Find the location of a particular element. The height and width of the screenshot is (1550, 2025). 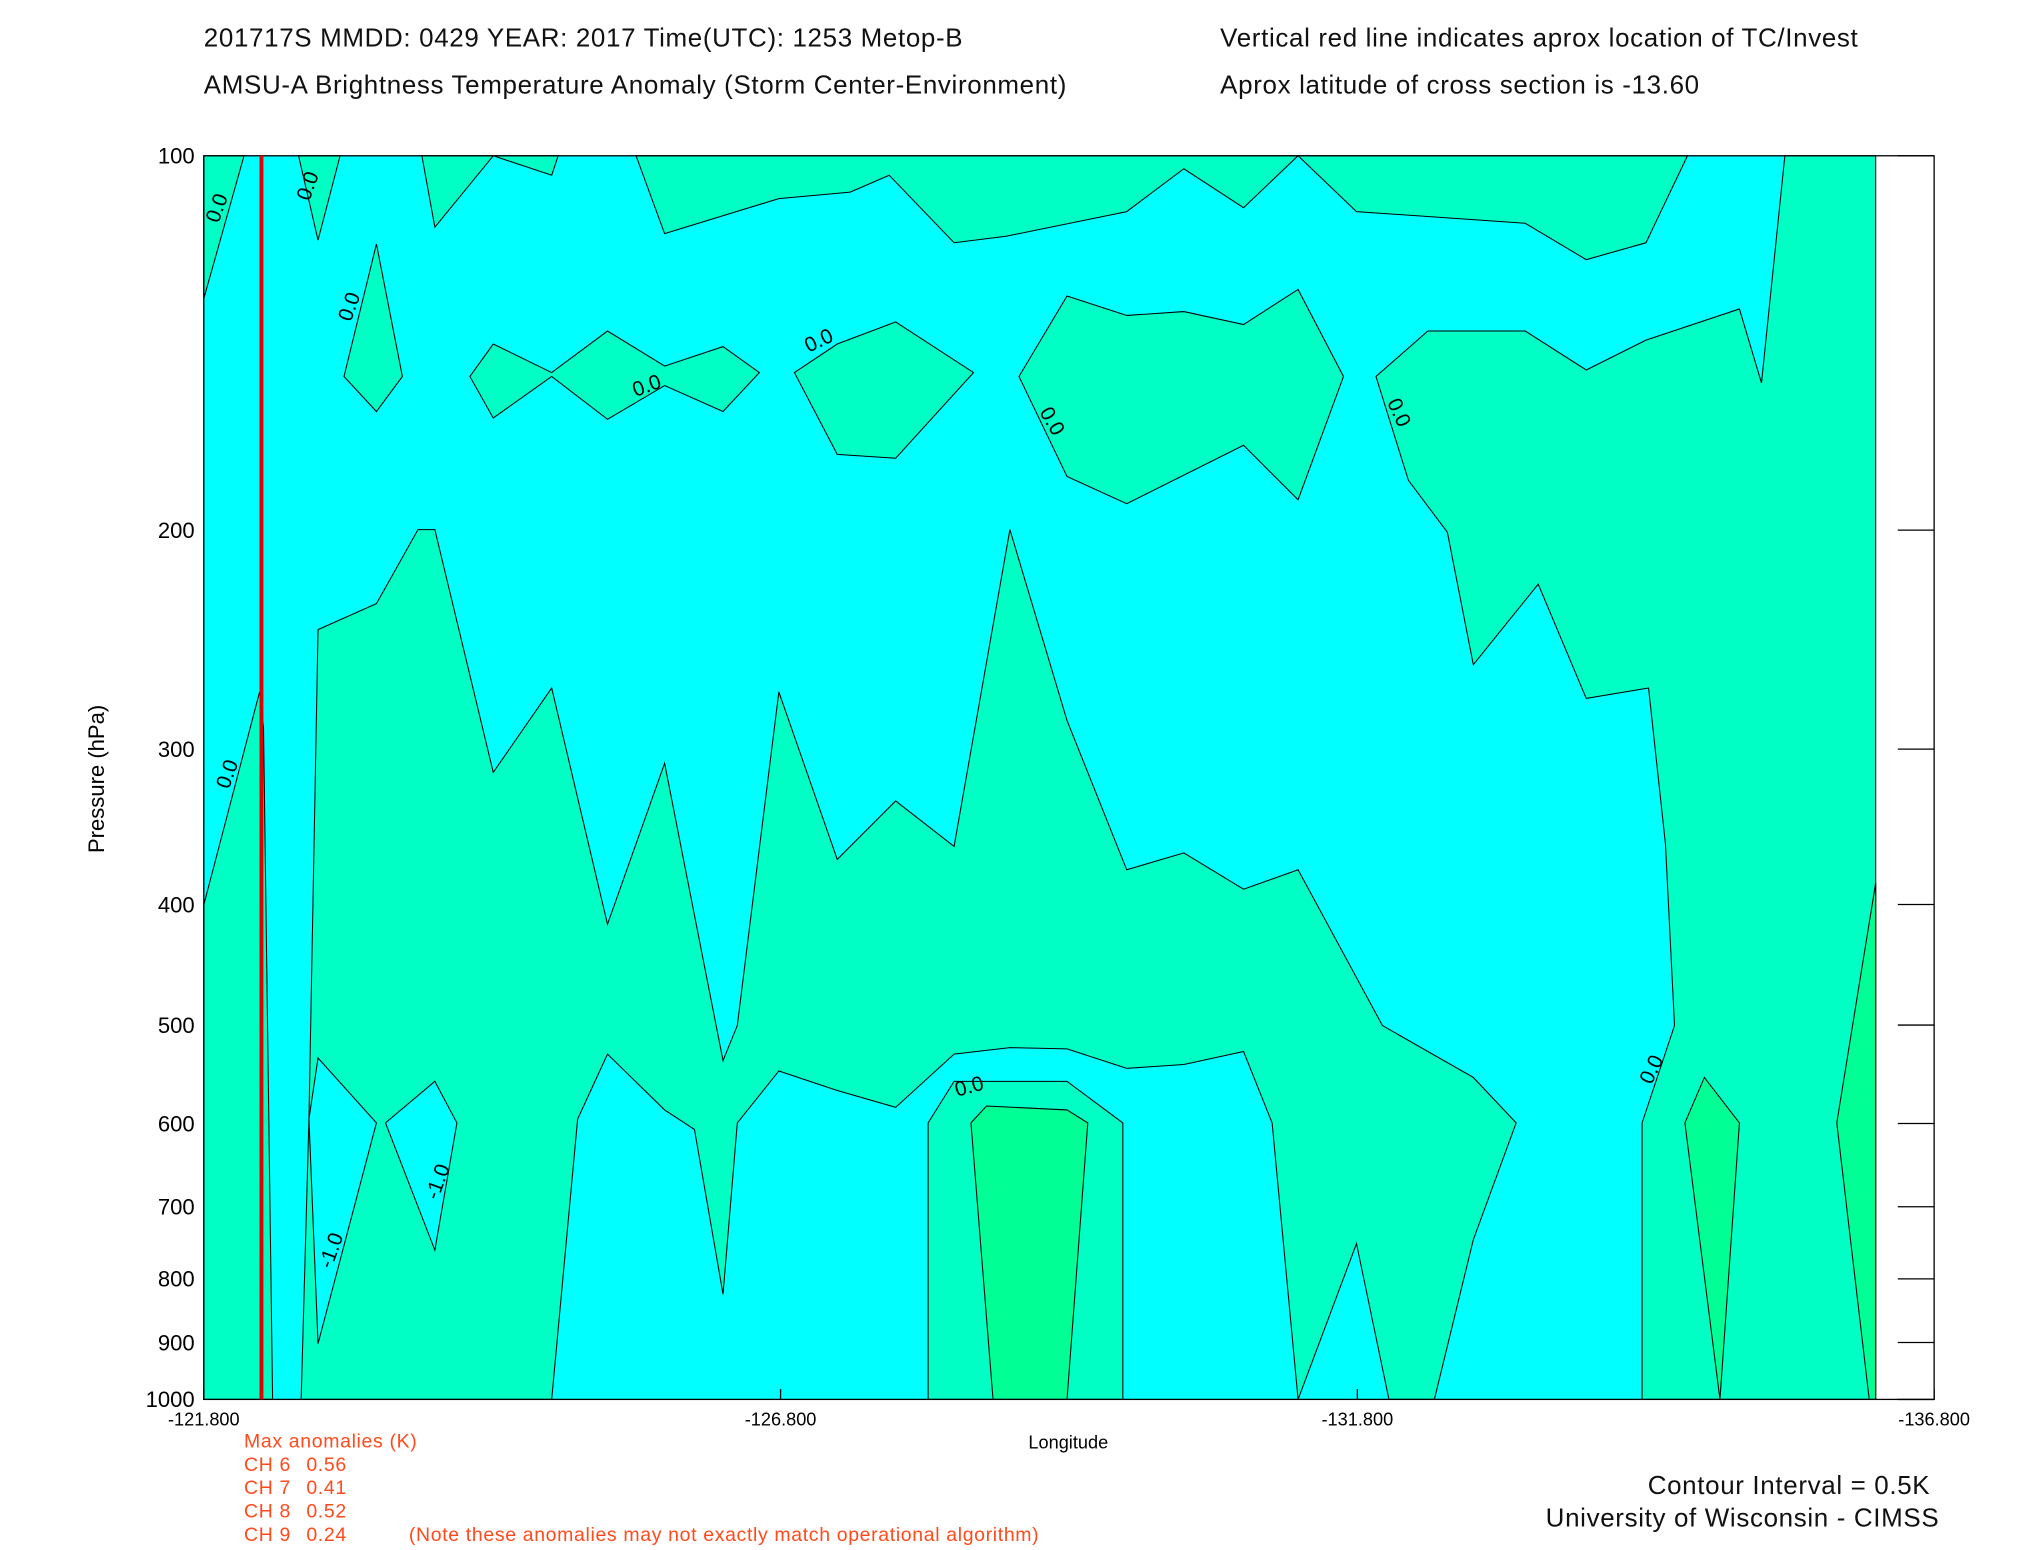

credit: University of Wisconsin - CIMSS is located at coordinates (1743, 1518).